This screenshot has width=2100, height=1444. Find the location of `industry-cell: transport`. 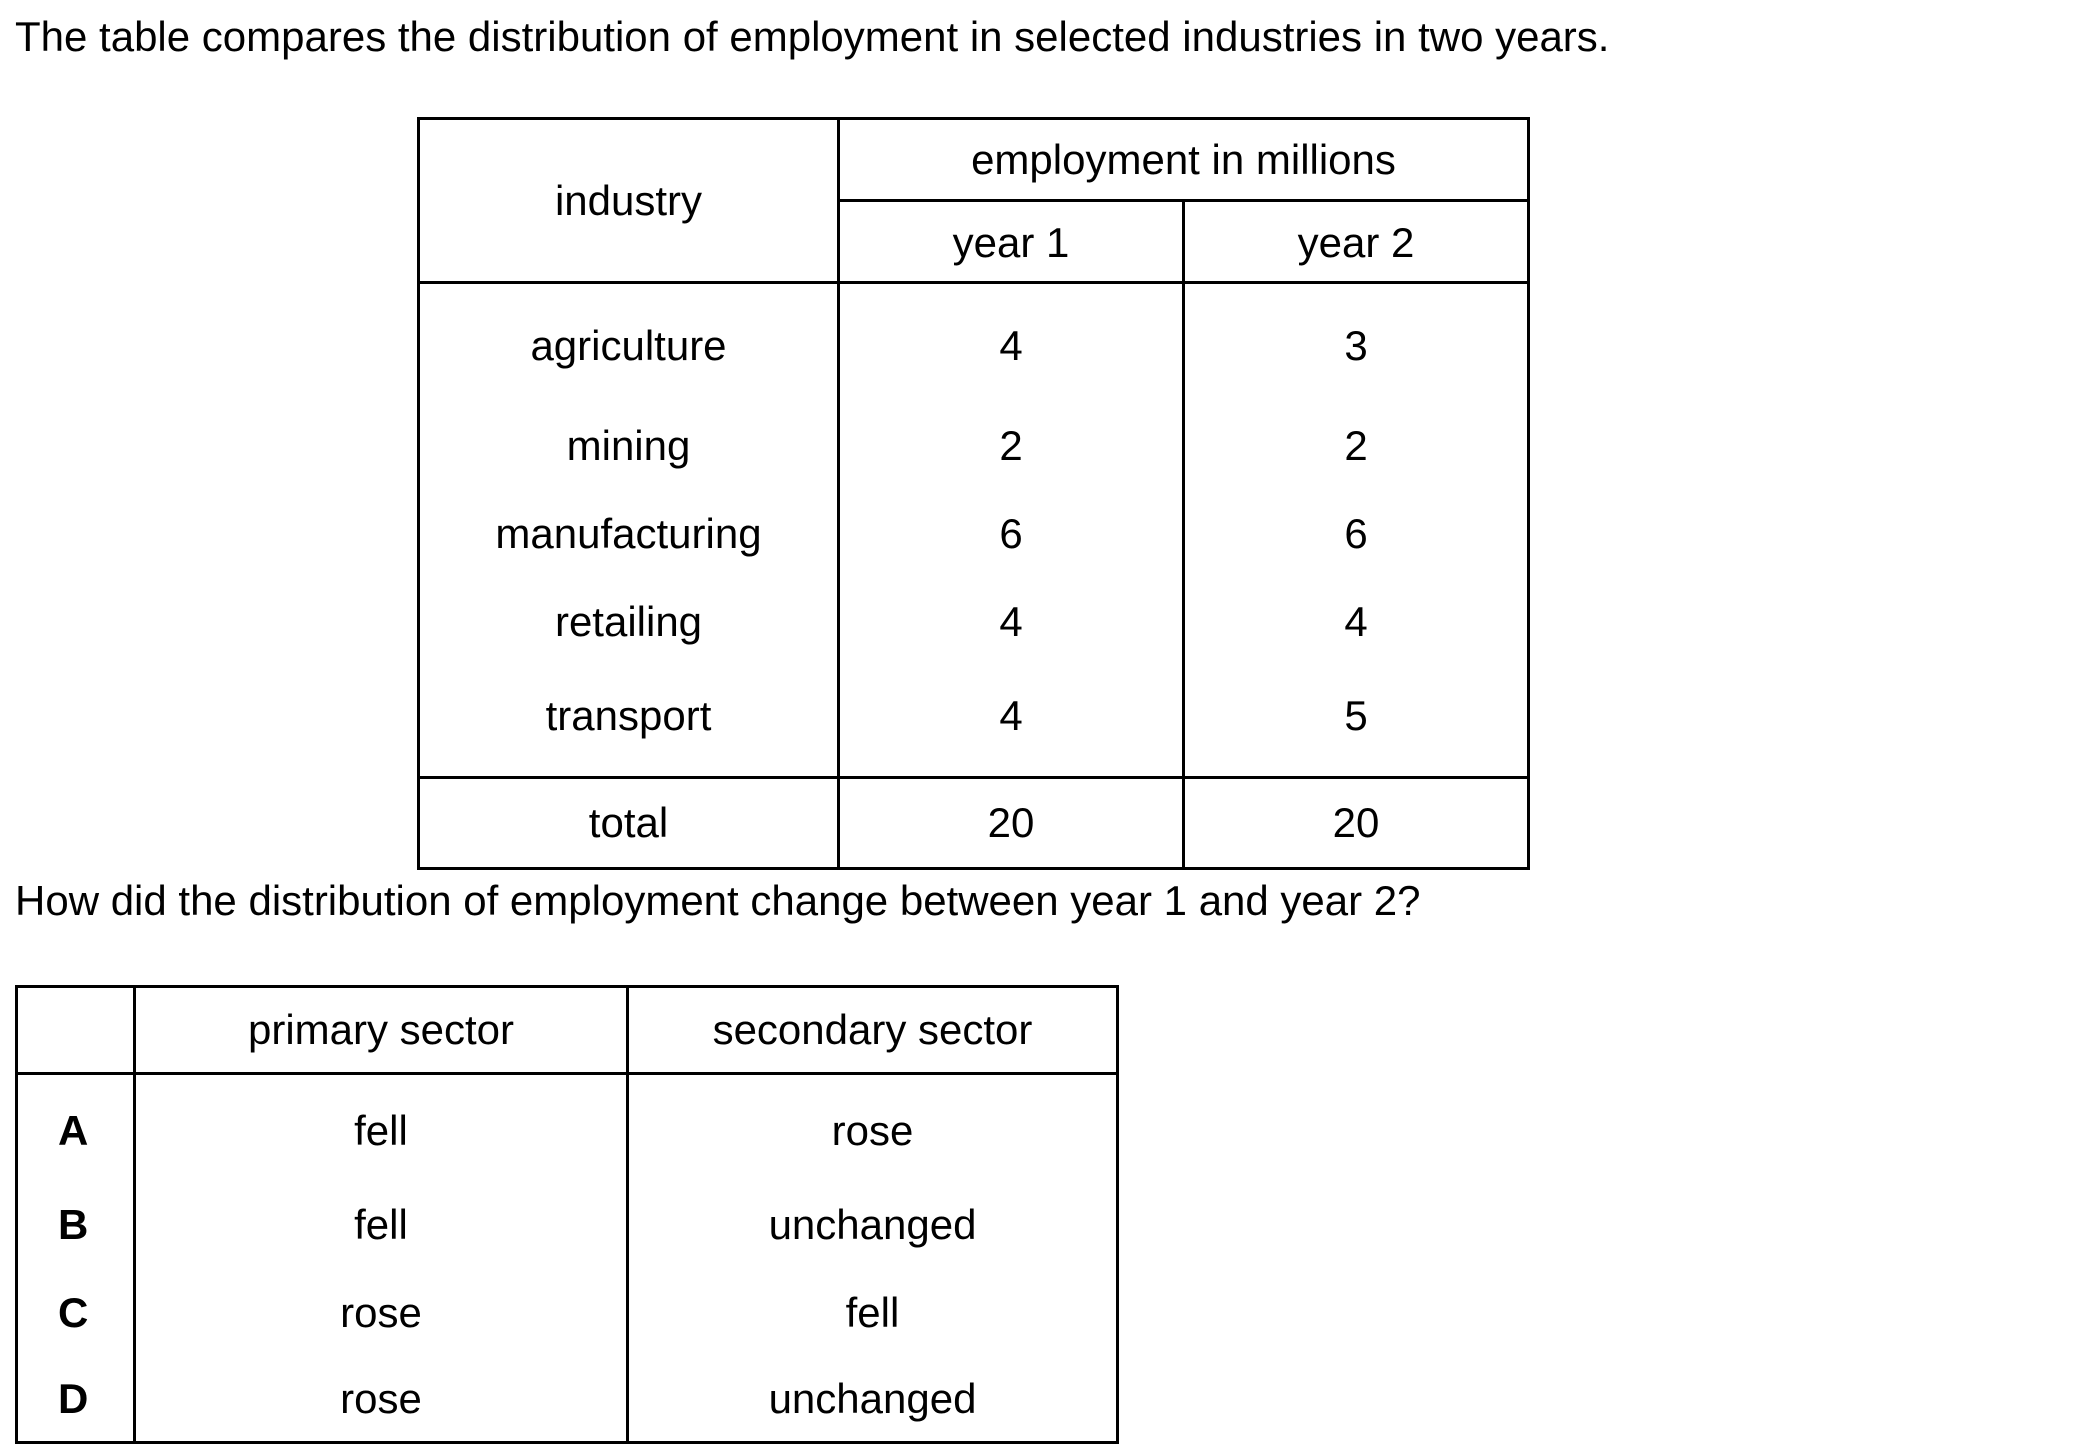

industry-cell: transport is located at coordinates (628, 722).